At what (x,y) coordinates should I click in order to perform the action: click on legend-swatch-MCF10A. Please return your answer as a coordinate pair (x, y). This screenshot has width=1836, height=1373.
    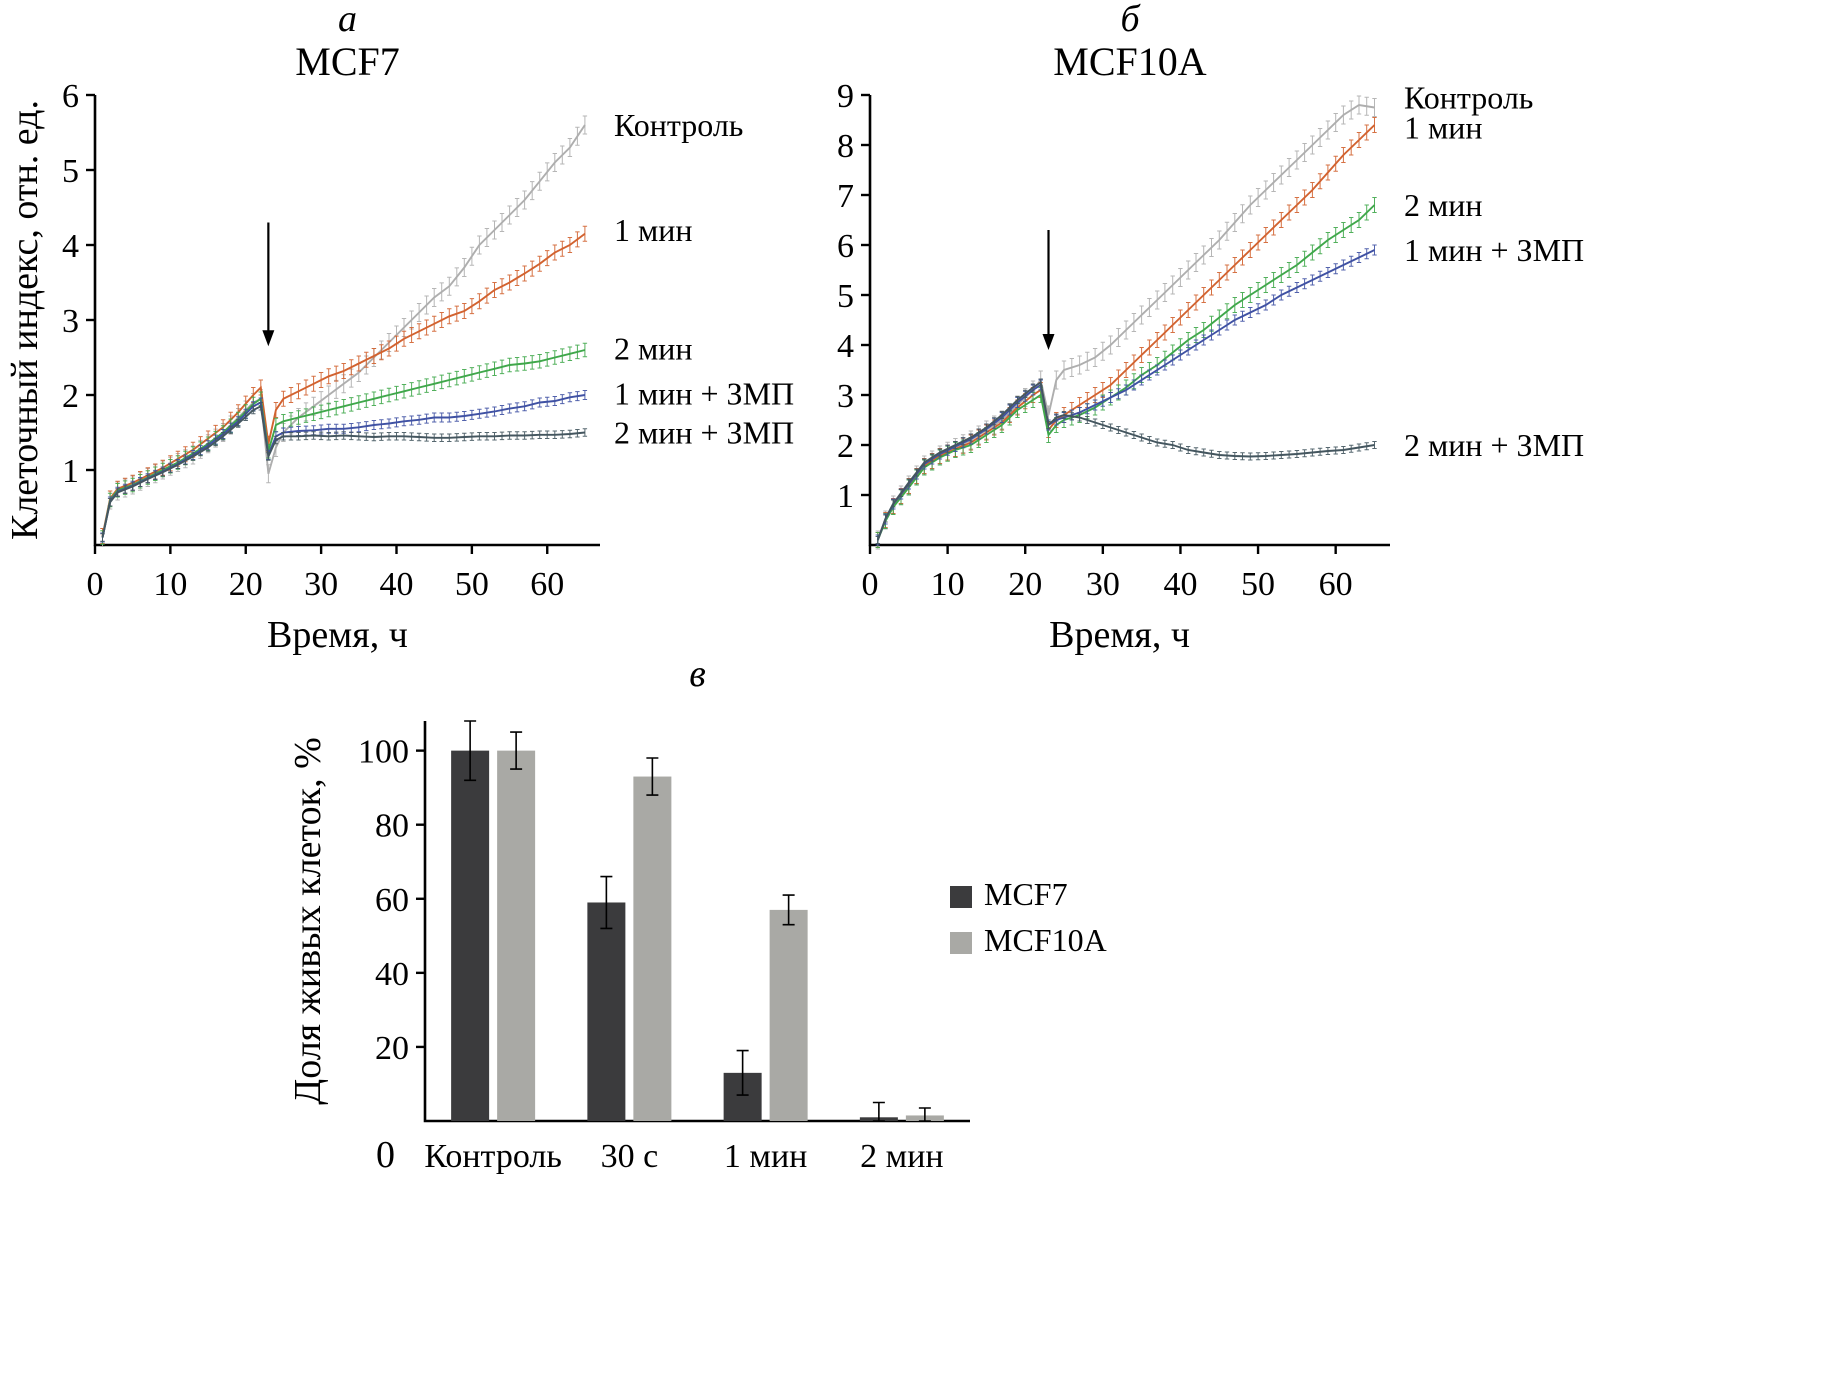
    Looking at the image, I should click on (961, 943).